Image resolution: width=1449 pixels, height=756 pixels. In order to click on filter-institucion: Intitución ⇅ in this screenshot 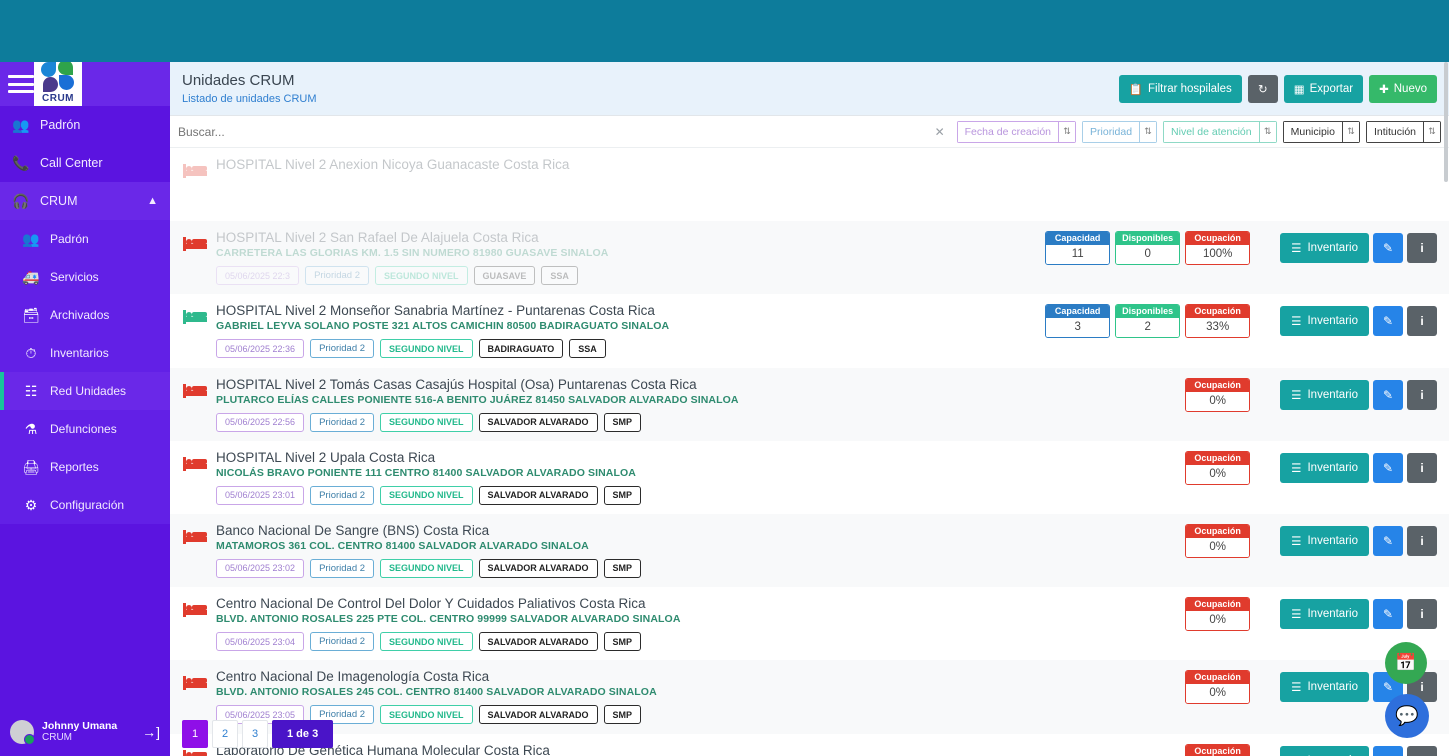, I will do `click(1403, 131)`.